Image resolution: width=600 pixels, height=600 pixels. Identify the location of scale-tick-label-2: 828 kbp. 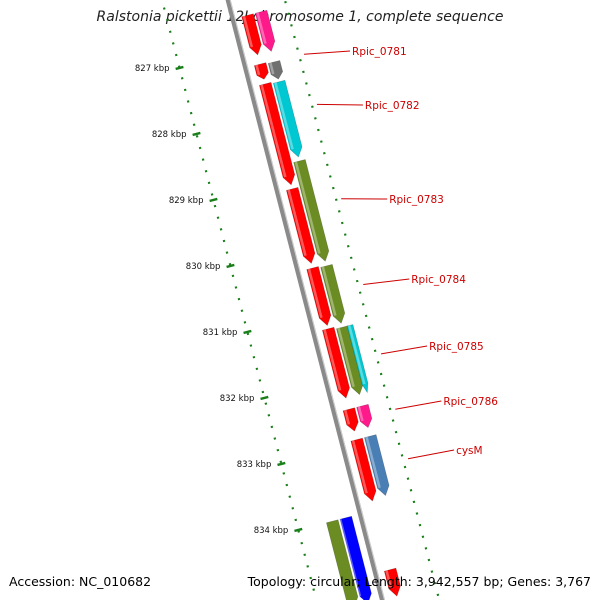
(169, 135).